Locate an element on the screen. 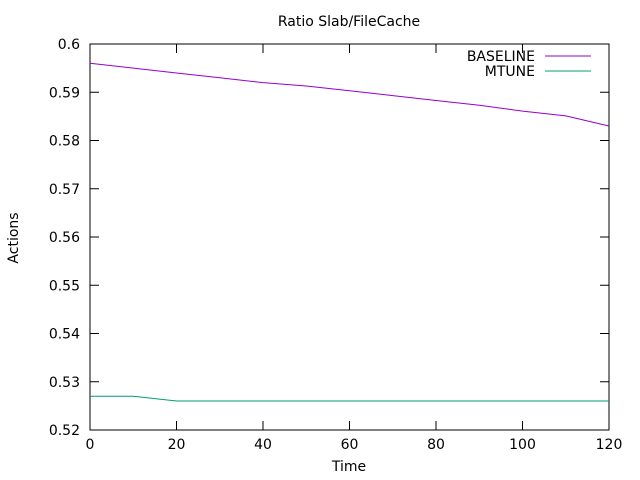  x-tick-label: 80 is located at coordinates (436, 445).